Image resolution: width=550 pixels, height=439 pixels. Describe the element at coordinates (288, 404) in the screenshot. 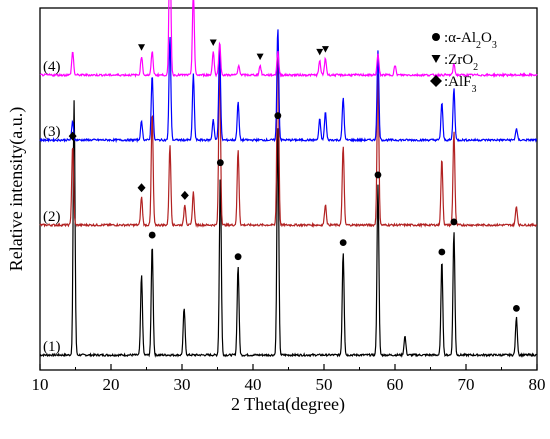

I see `x-axis-title: 2 Theta(degree)` at that location.